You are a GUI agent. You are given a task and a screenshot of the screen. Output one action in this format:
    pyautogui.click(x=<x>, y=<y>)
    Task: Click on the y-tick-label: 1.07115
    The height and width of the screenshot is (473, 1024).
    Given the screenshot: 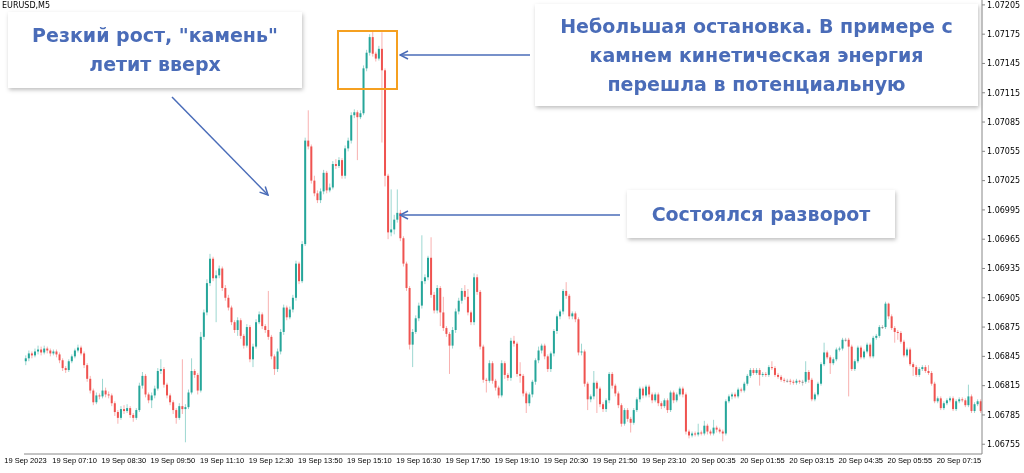 What is the action you would take?
    pyautogui.click(x=1004, y=93)
    